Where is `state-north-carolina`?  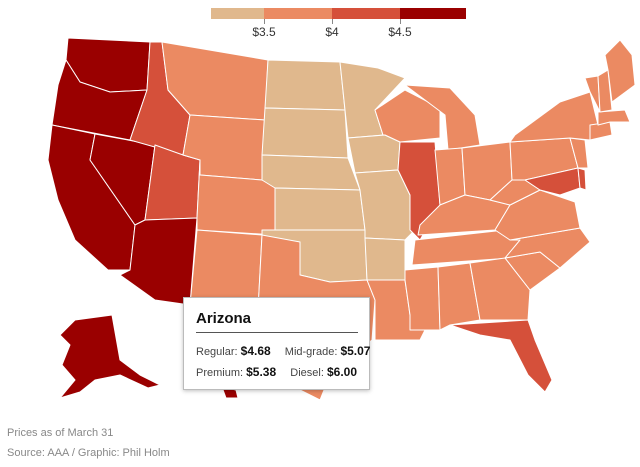
state-north-carolina is located at coordinates (547, 248).